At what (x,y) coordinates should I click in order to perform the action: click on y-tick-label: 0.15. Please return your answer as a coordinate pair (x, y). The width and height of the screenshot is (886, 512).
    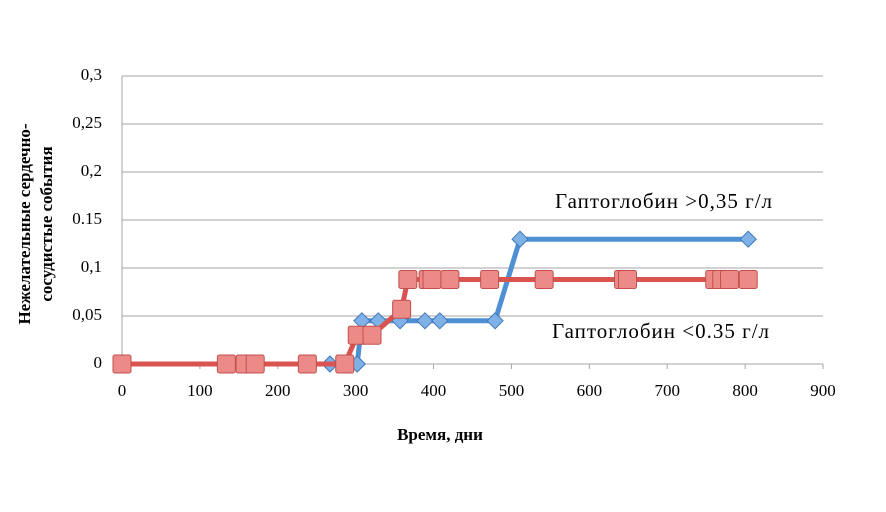
    Looking at the image, I should click on (87, 218).